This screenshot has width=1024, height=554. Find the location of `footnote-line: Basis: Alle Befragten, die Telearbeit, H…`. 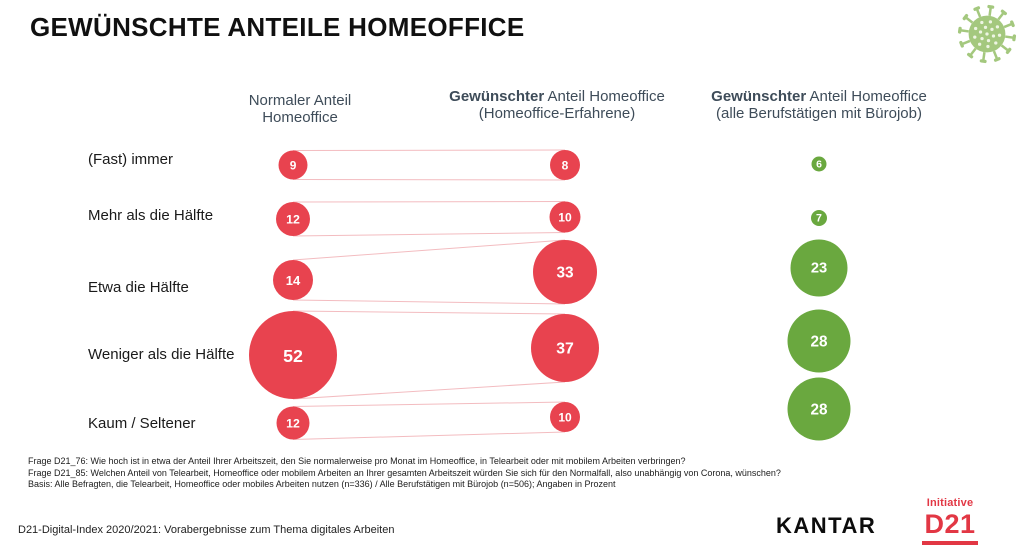

footnote-line: Basis: Alle Befragten, die Telearbeit, H… is located at coordinates (322, 484).